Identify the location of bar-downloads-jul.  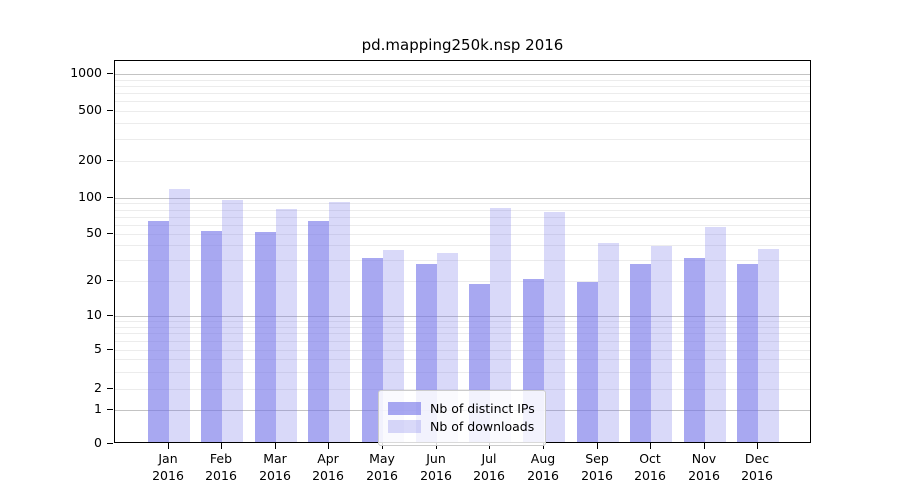
(500, 325).